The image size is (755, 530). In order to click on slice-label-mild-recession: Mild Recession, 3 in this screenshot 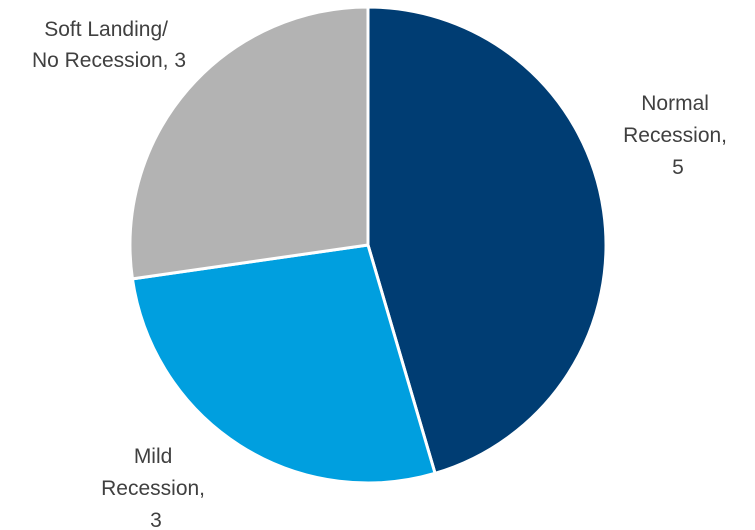, I will do `click(156, 487)`.